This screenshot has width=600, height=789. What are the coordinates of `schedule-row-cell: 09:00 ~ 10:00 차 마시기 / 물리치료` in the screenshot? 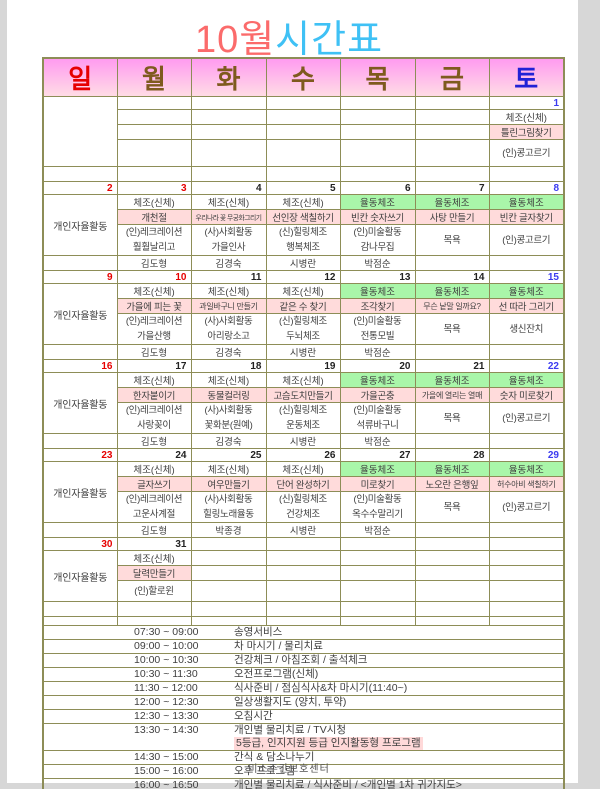 It's located at (303, 646).